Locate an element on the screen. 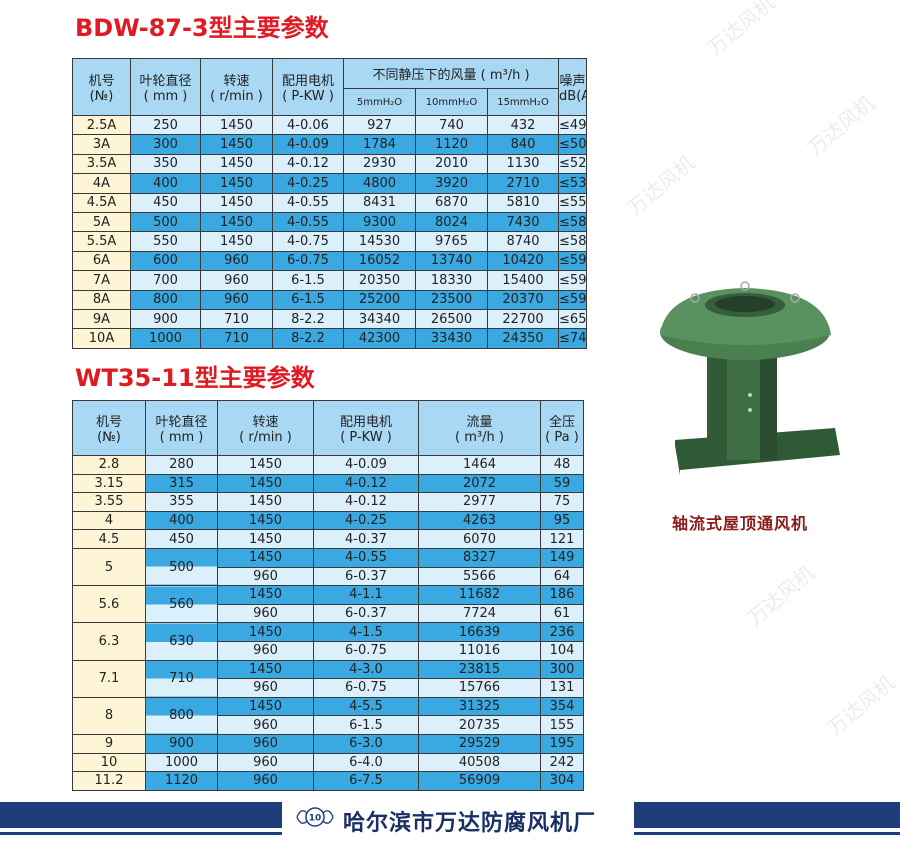 This screenshot has height=857, width=900. table-row: 4.5 450 1450 4-0.37 6070 121 is located at coordinates (328, 539).